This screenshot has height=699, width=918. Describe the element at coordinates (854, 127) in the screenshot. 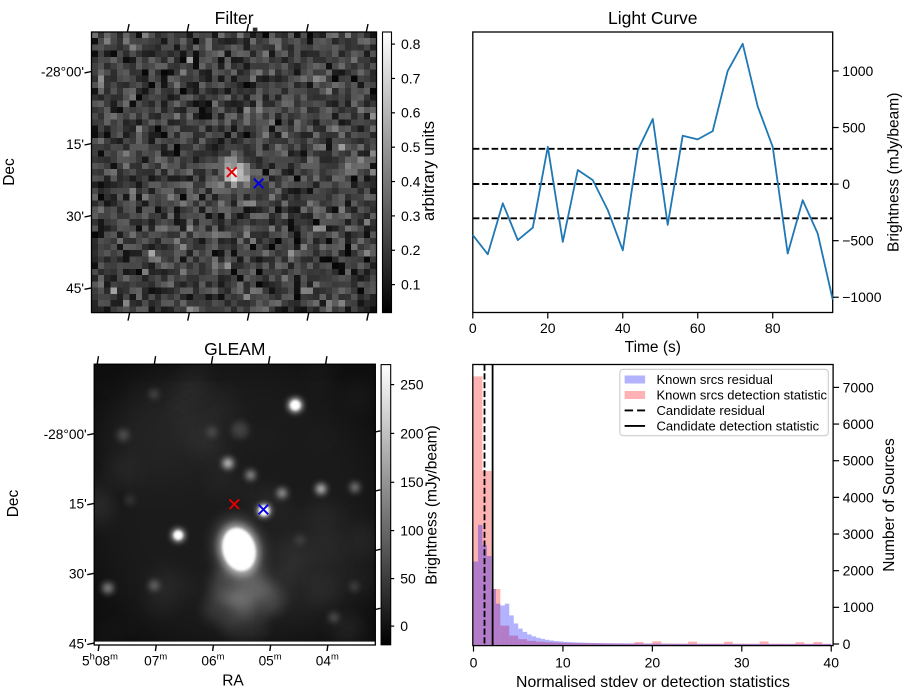

I see `svg-text: 500` at that location.